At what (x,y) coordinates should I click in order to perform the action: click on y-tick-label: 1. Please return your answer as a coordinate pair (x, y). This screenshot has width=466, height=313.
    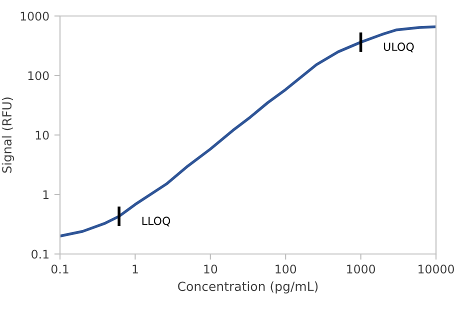
    Looking at the image, I should click on (45, 194).